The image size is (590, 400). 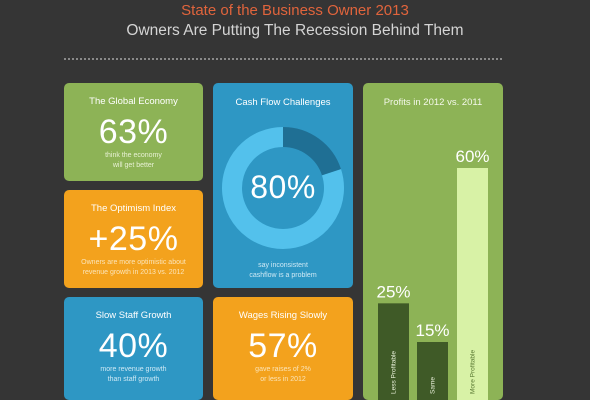 I want to click on desc-line-2: than staff growth, so click(x=133, y=379).